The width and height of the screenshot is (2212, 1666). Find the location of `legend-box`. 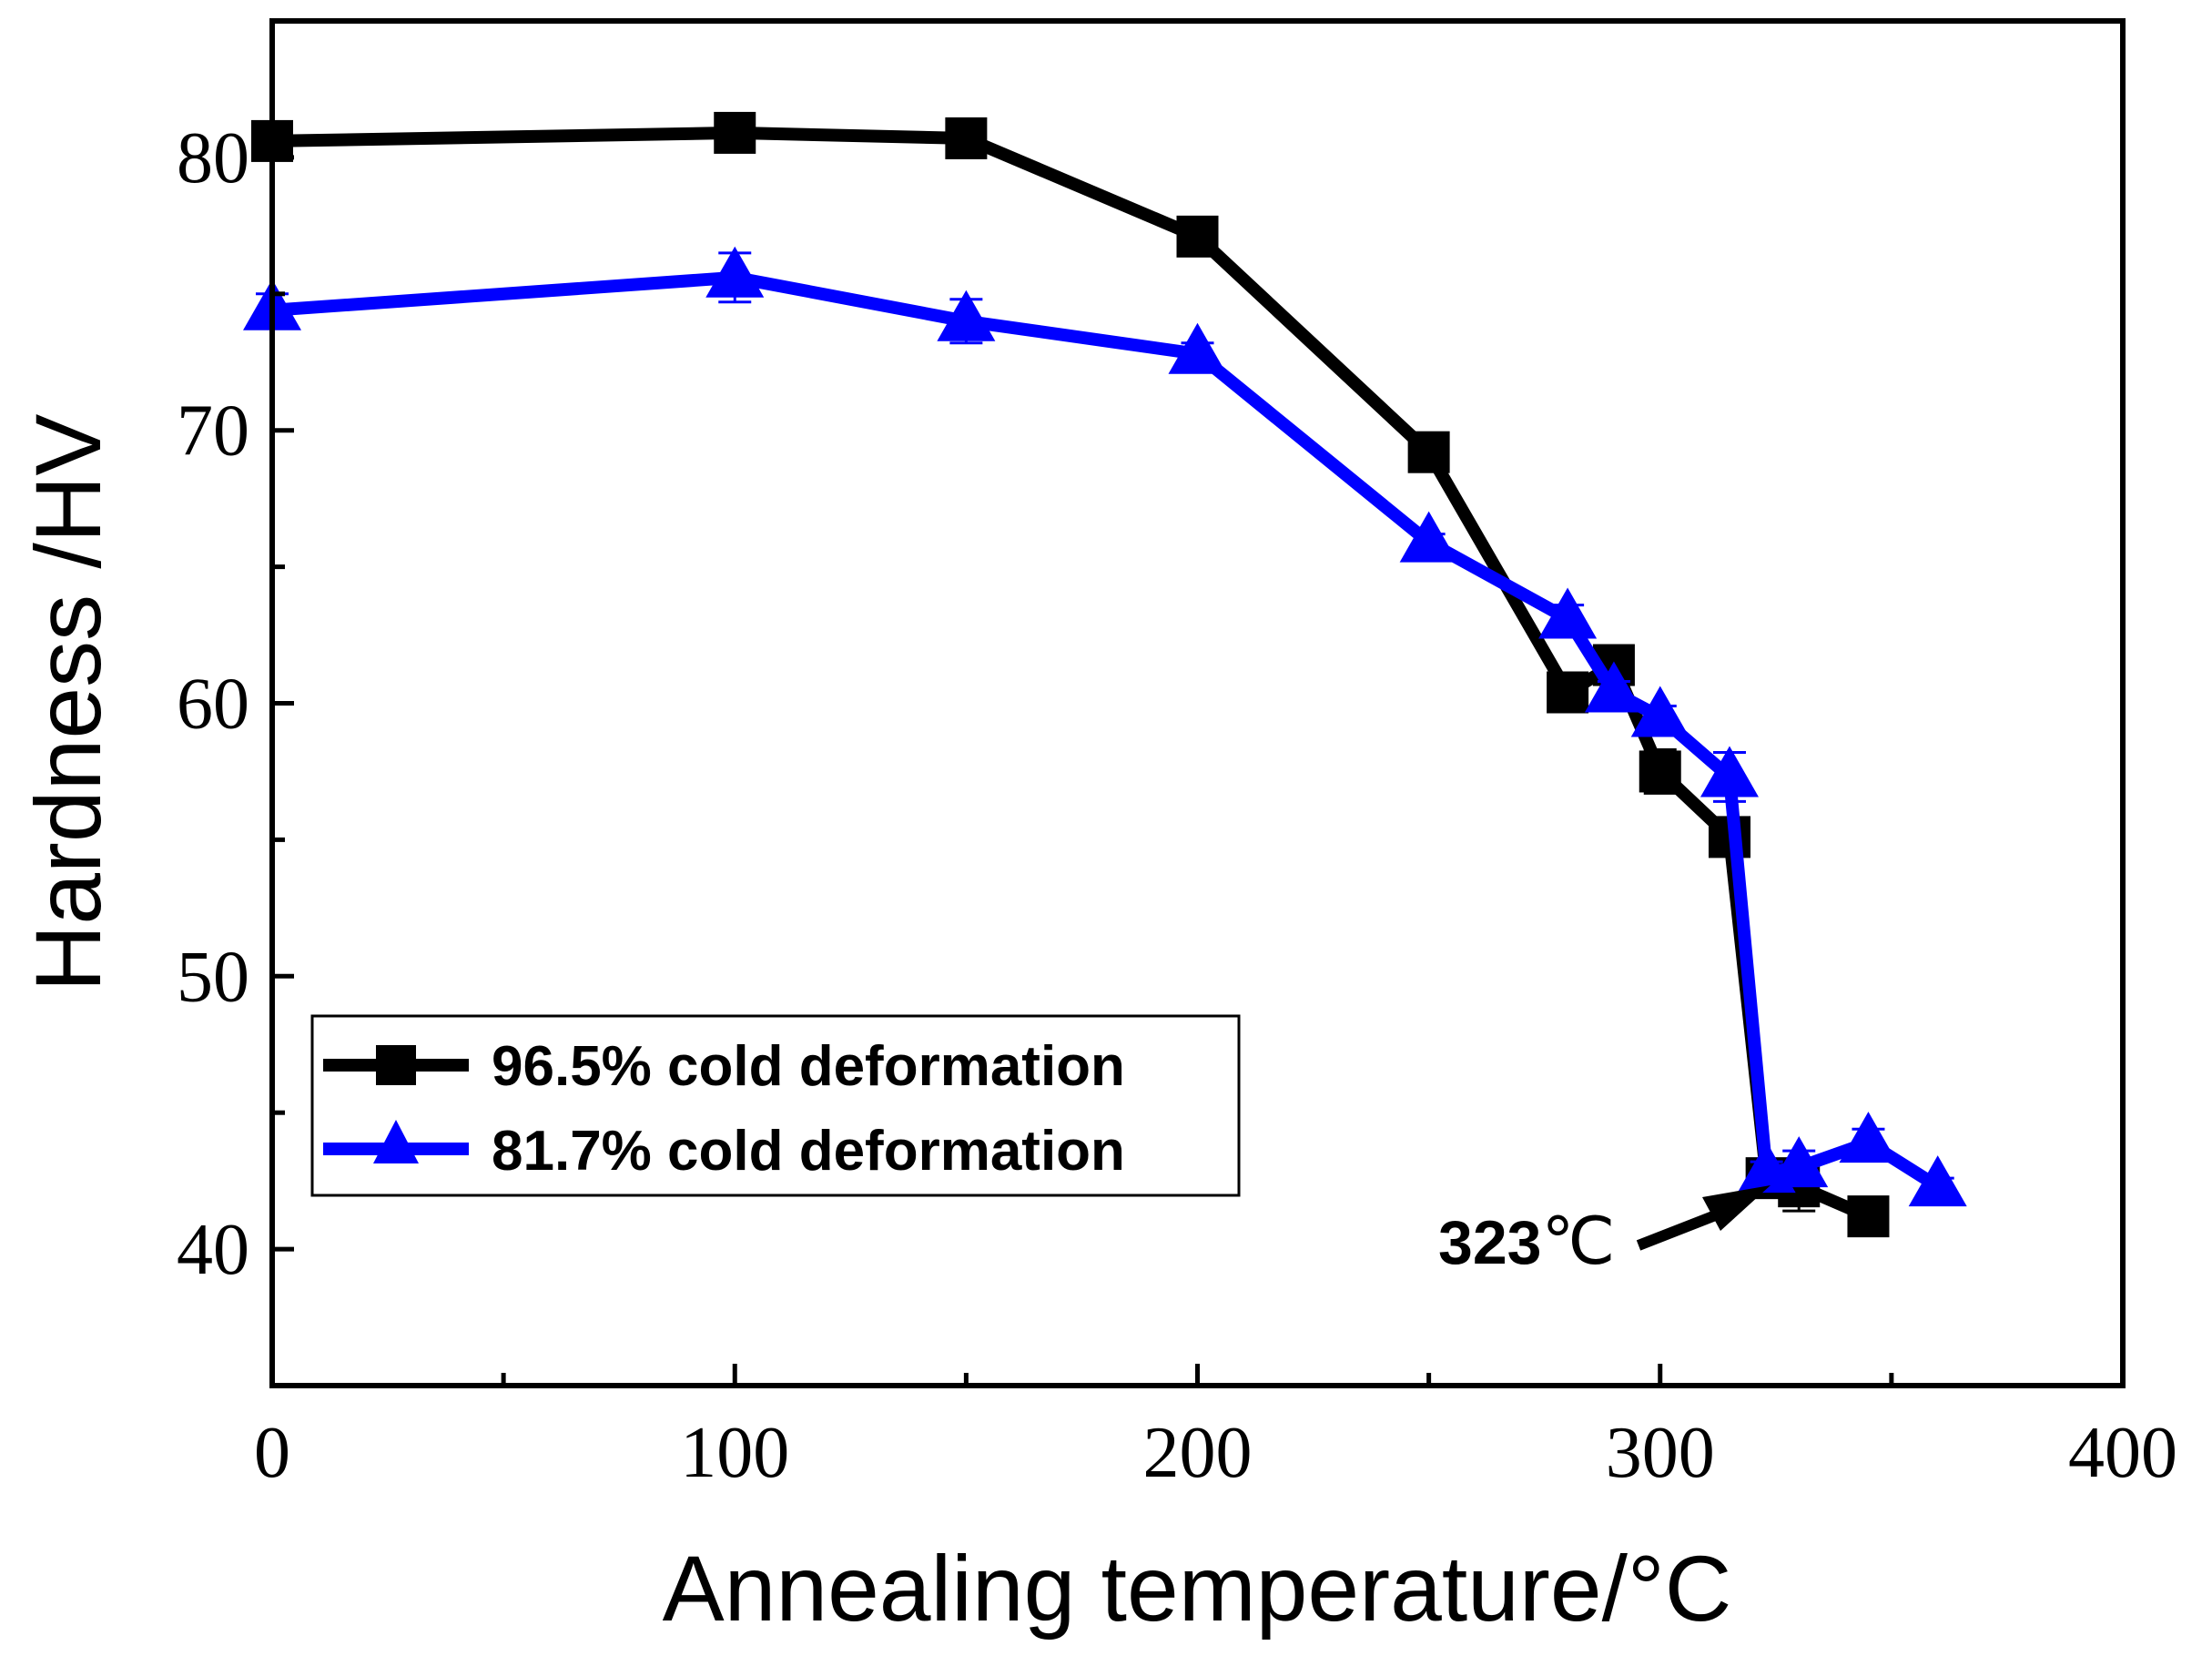

legend-box is located at coordinates (775, 1105).